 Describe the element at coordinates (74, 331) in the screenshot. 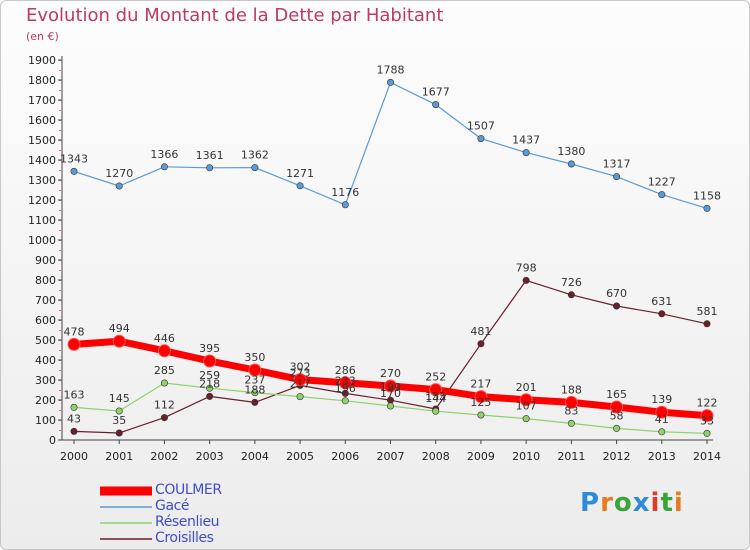

I see `data-label-coulmer: 478` at that location.